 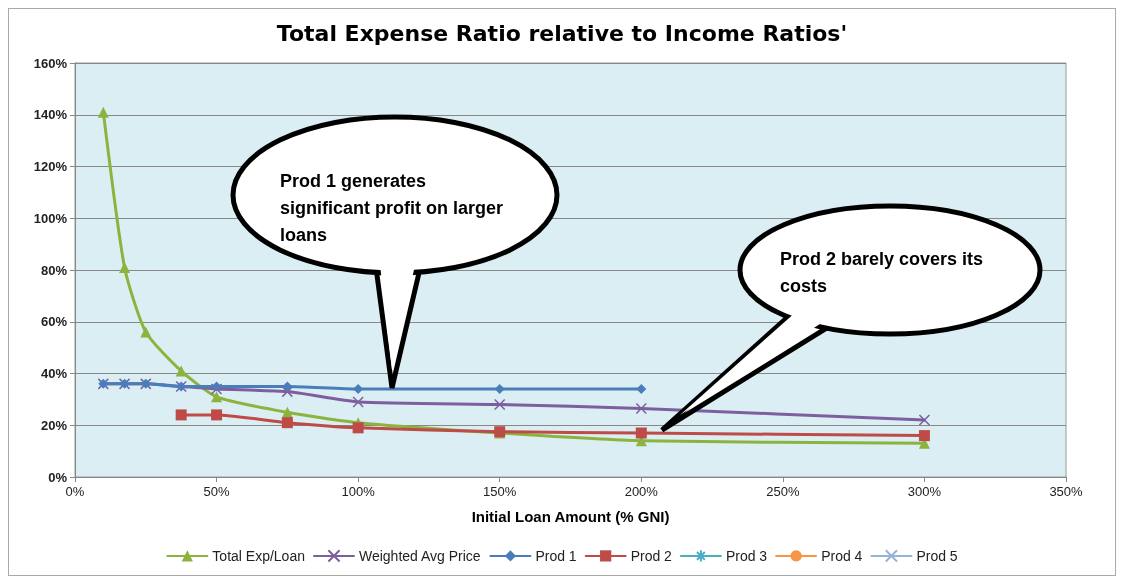 I want to click on x-tick-label: 100%, so click(x=358, y=491).